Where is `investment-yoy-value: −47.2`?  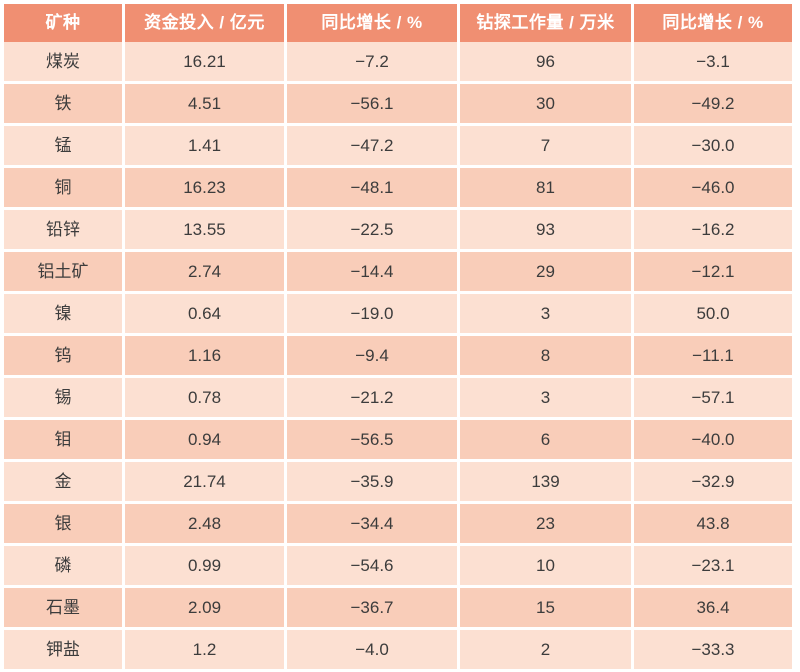 investment-yoy-value: −47.2 is located at coordinates (373, 147).